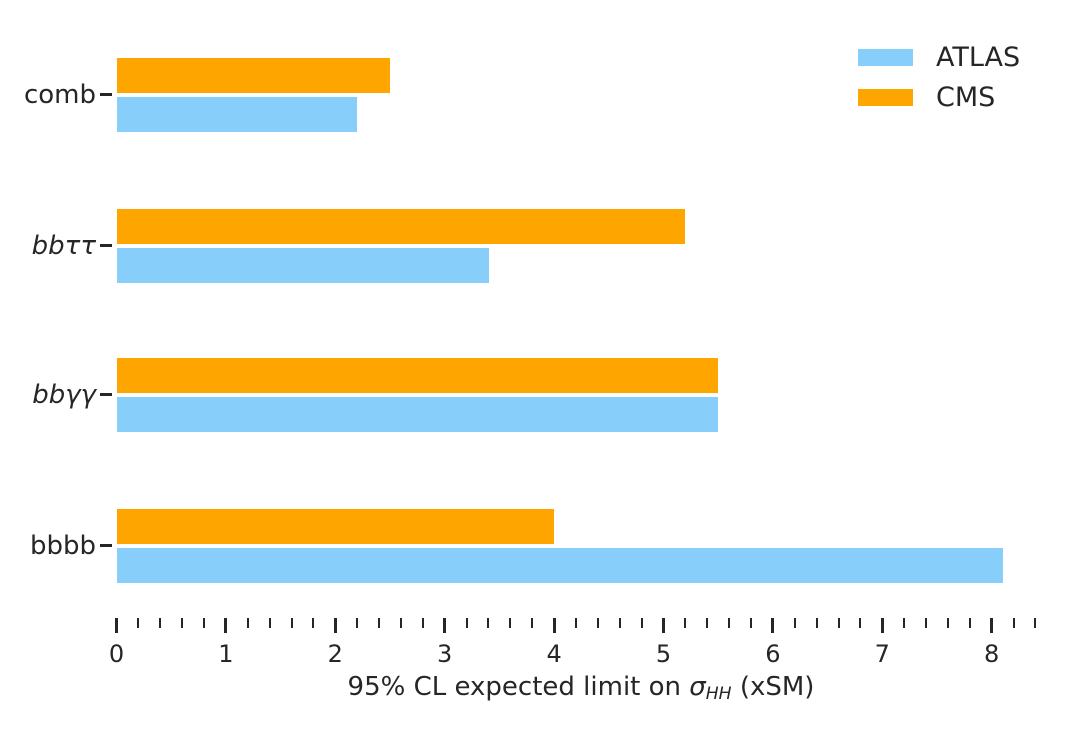 This screenshot has width=1066, height=734. What do you see at coordinates (773, 654) in the screenshot?
I see `x-tick-label-6: 6` at bounding box center [773, 654].